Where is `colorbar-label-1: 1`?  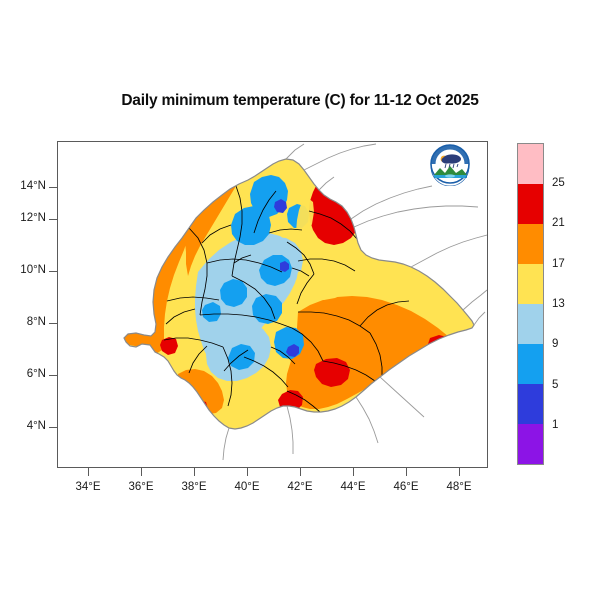 colorbar-label-1: 1 is located at coordinates (555, 425).